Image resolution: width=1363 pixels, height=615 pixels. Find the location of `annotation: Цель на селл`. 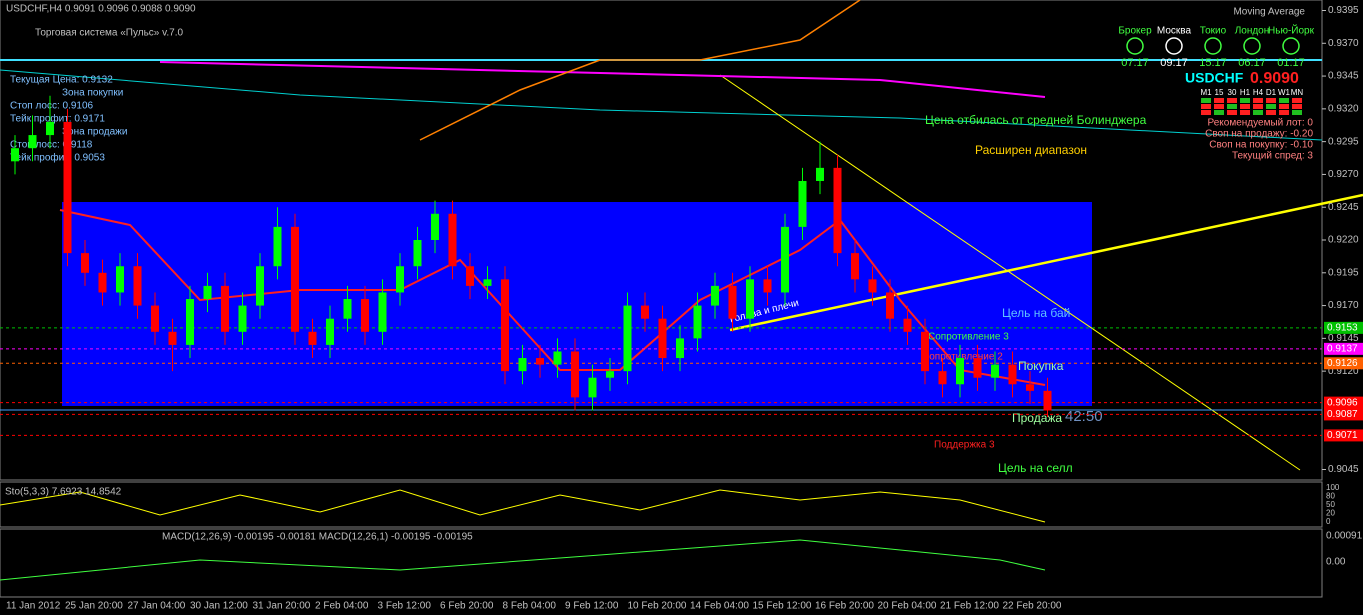

annotation: Цель на селл is located at coordinates (1035, 468).